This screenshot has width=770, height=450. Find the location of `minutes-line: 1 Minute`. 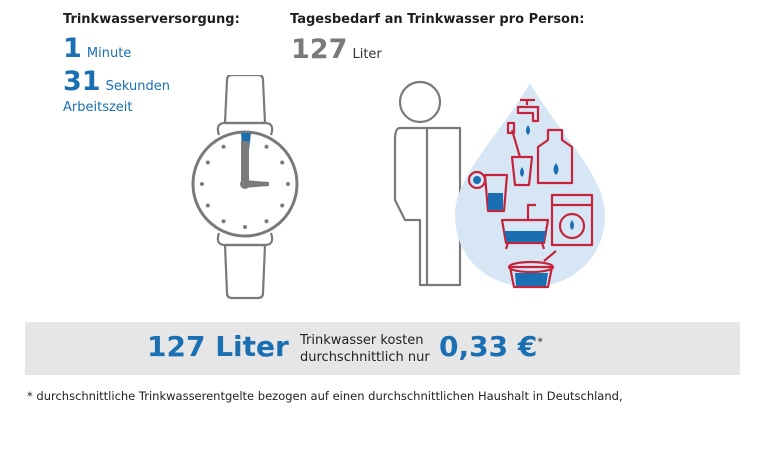

minutes-line: 1 Minute is located at coordinates (97, 48).